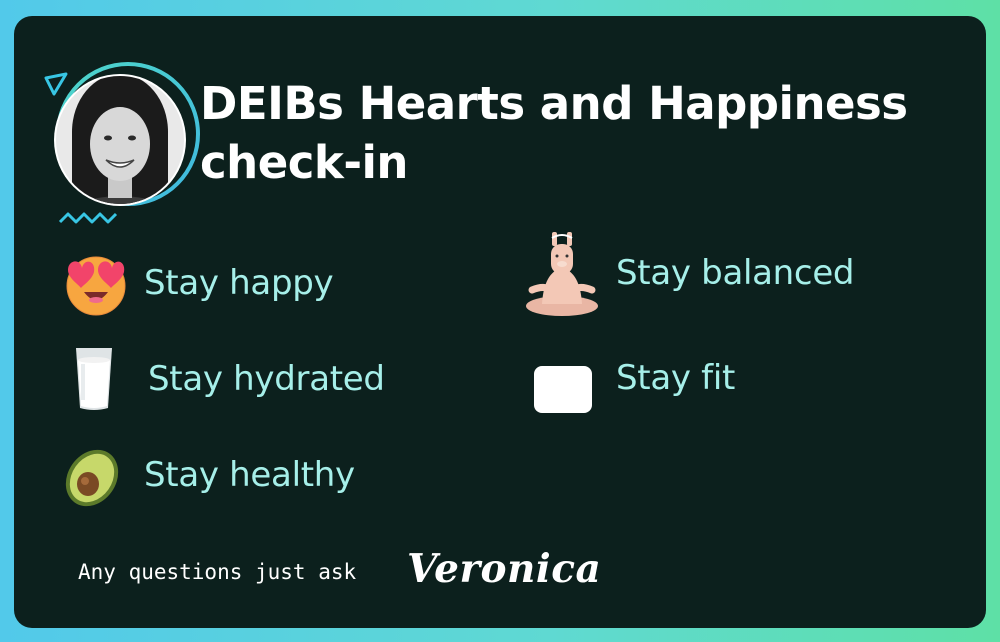 The width and height of the screenshot is (1000, 642). I want to click on list-item-stay-fit: Stay fit, so click(675, 378).